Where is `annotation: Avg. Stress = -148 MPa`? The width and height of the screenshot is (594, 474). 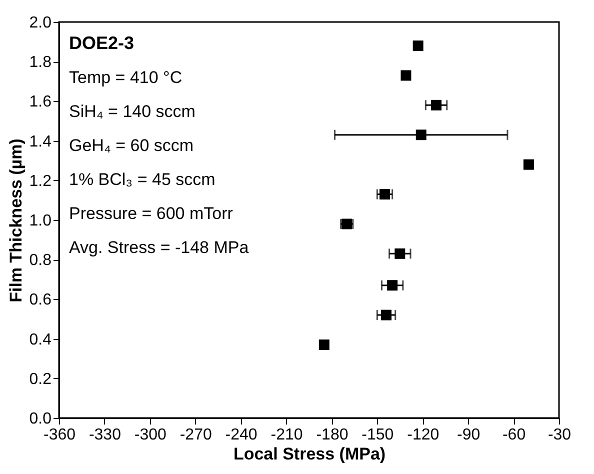 annotation: Avg. Stress = -148 MPa is located at coordinates (159, 247).